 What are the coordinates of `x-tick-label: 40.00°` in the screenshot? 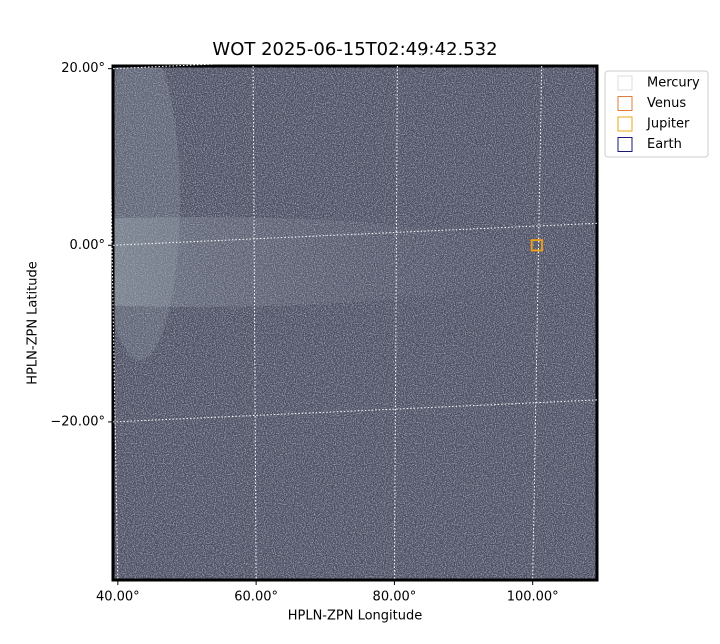 It's located at (118, 597).